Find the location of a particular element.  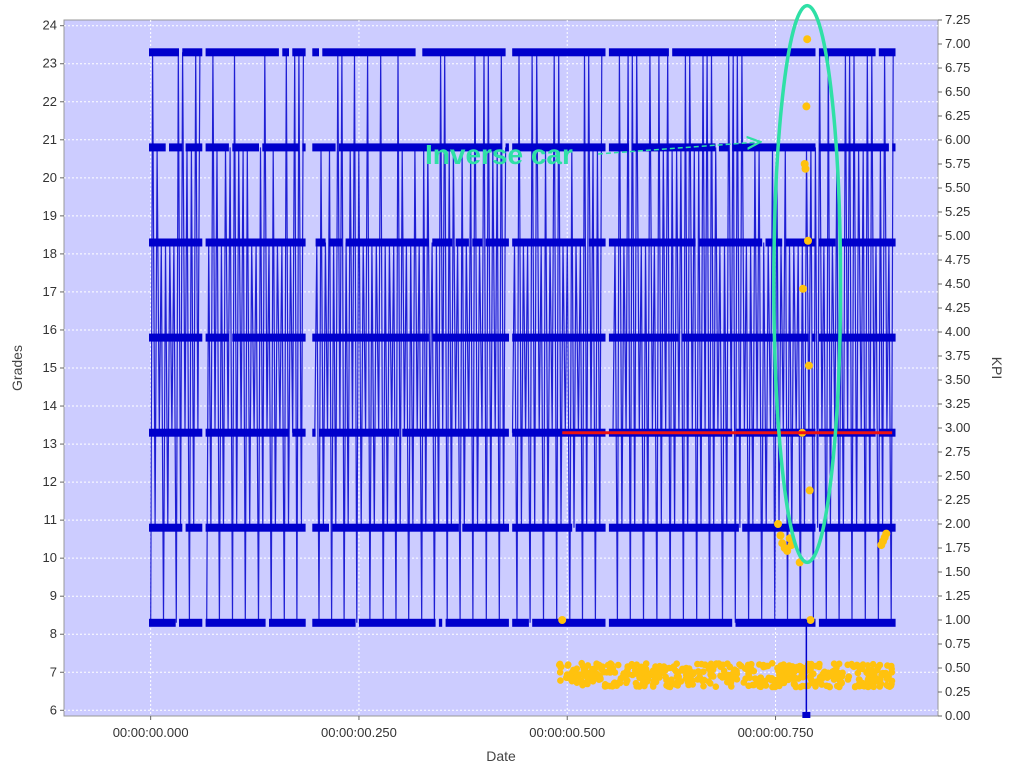

y2-tick-label: 0.75 is located at coordinates (957, 643).